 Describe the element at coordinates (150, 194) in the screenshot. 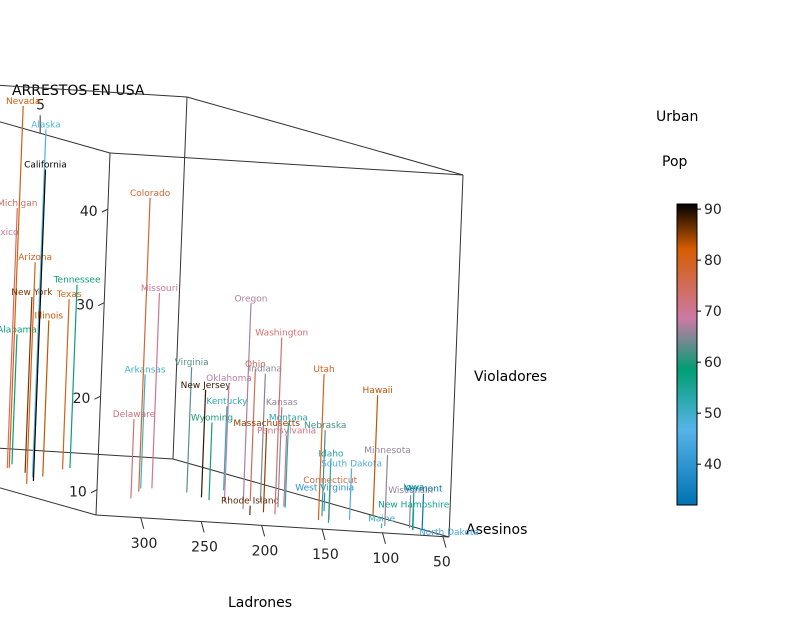

I see `point-label: Colorado` at that location.